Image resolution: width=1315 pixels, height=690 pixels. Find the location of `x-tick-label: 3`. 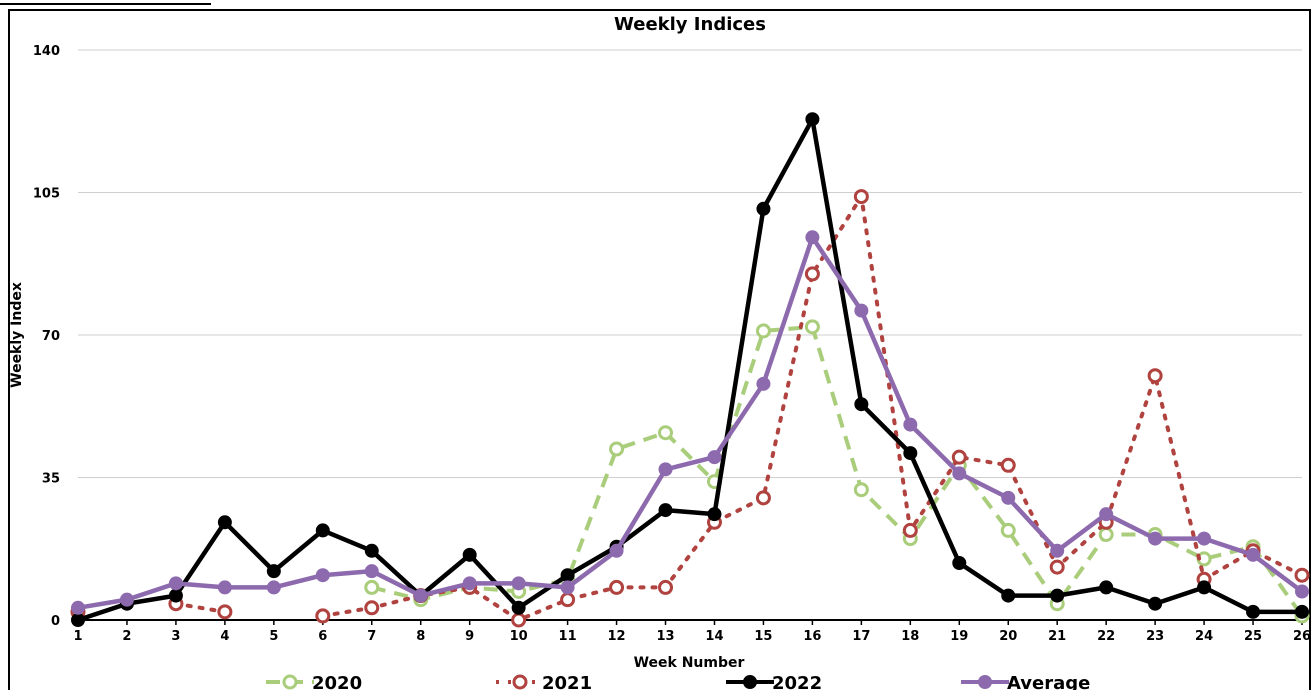

x-tick-label: 3 is located at coordinates (175, 636).